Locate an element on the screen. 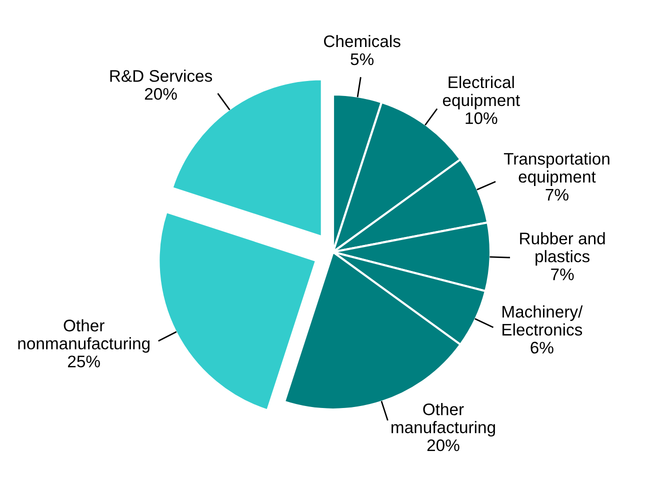  slice-label: Other nonmanufacturing is located at coordinates (84, 336).